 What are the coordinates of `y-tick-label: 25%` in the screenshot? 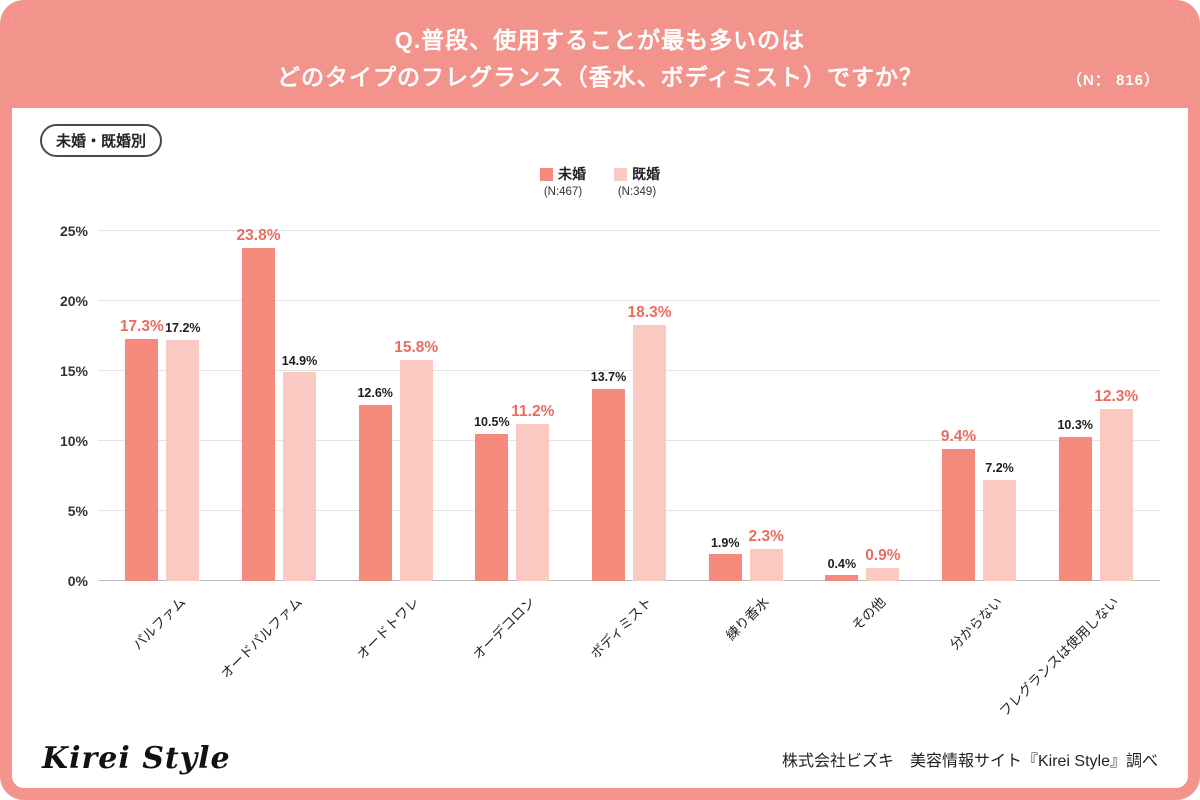 It's located at (73, 231).